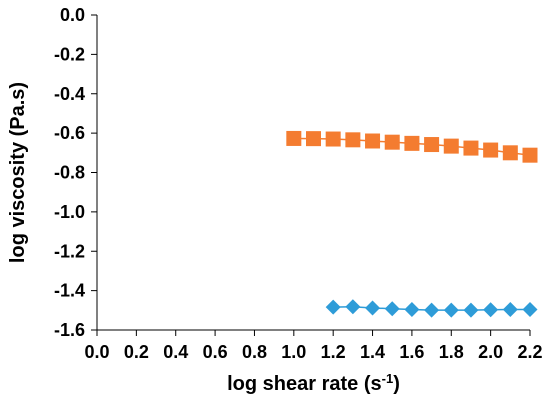  Describe the element at coordinates (254, 352) in the screenshot. I see `x-tick-label: 0.8` at that location.